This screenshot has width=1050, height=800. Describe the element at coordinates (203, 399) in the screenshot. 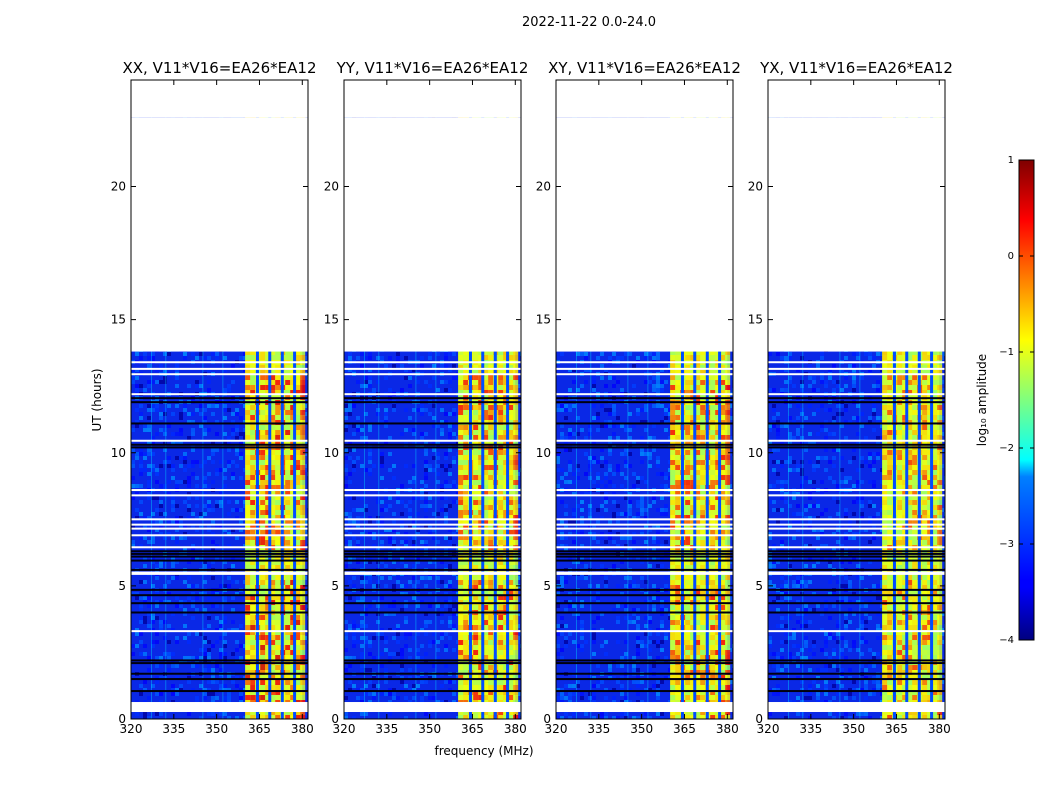

I see `rfi-line` at that location.